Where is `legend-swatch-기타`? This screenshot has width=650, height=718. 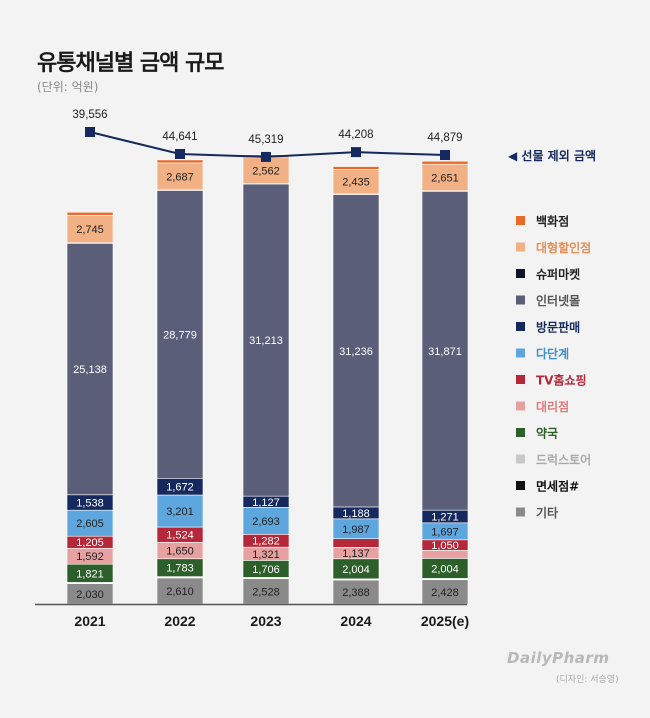 legend-swatch-기타 is located at coordinates (520, 512).